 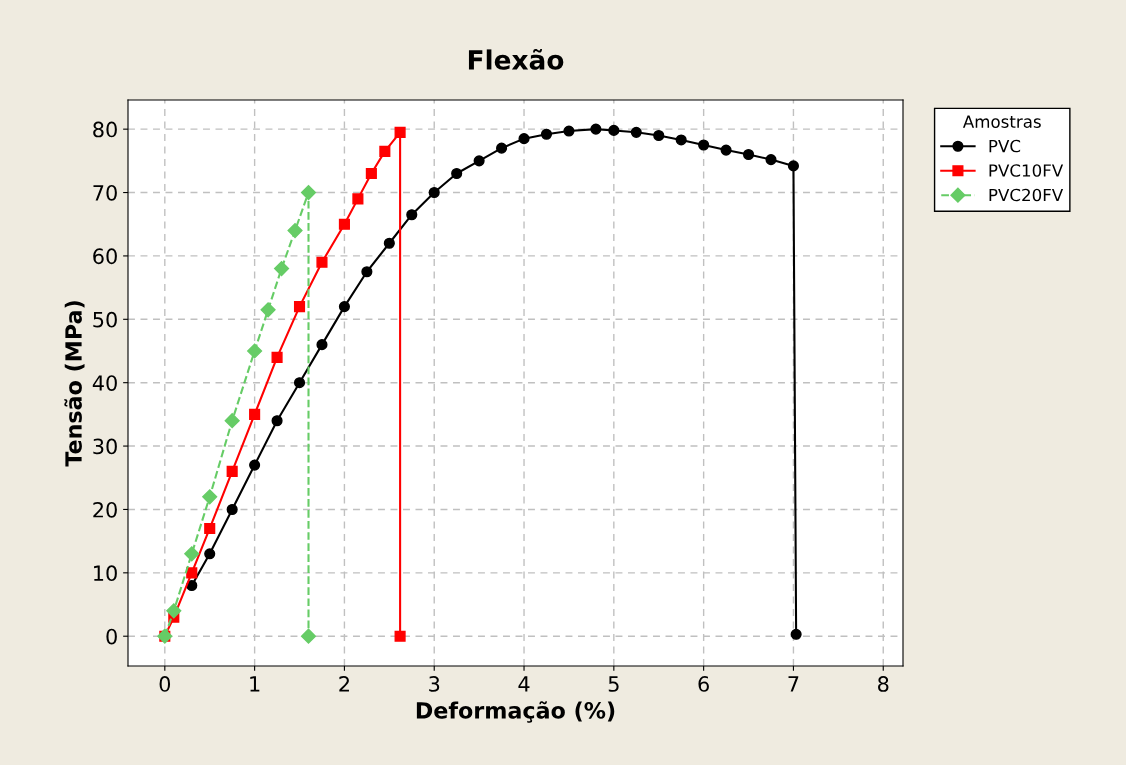 I want to click on x-tick-label: 4, so click(x=524, y=684).